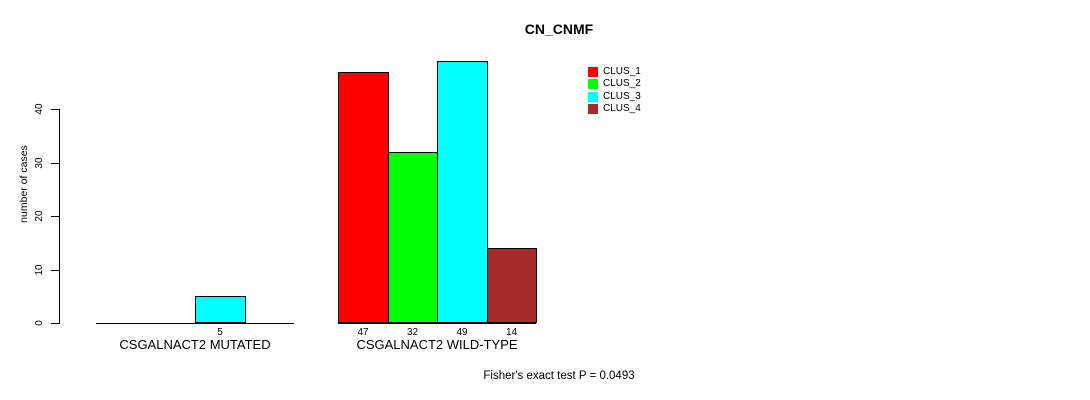 The image size is (1090, 400). Describe the element at coordinates (622, 84) in the screenshot. I see `legend-label: CLUS_2` at that location.